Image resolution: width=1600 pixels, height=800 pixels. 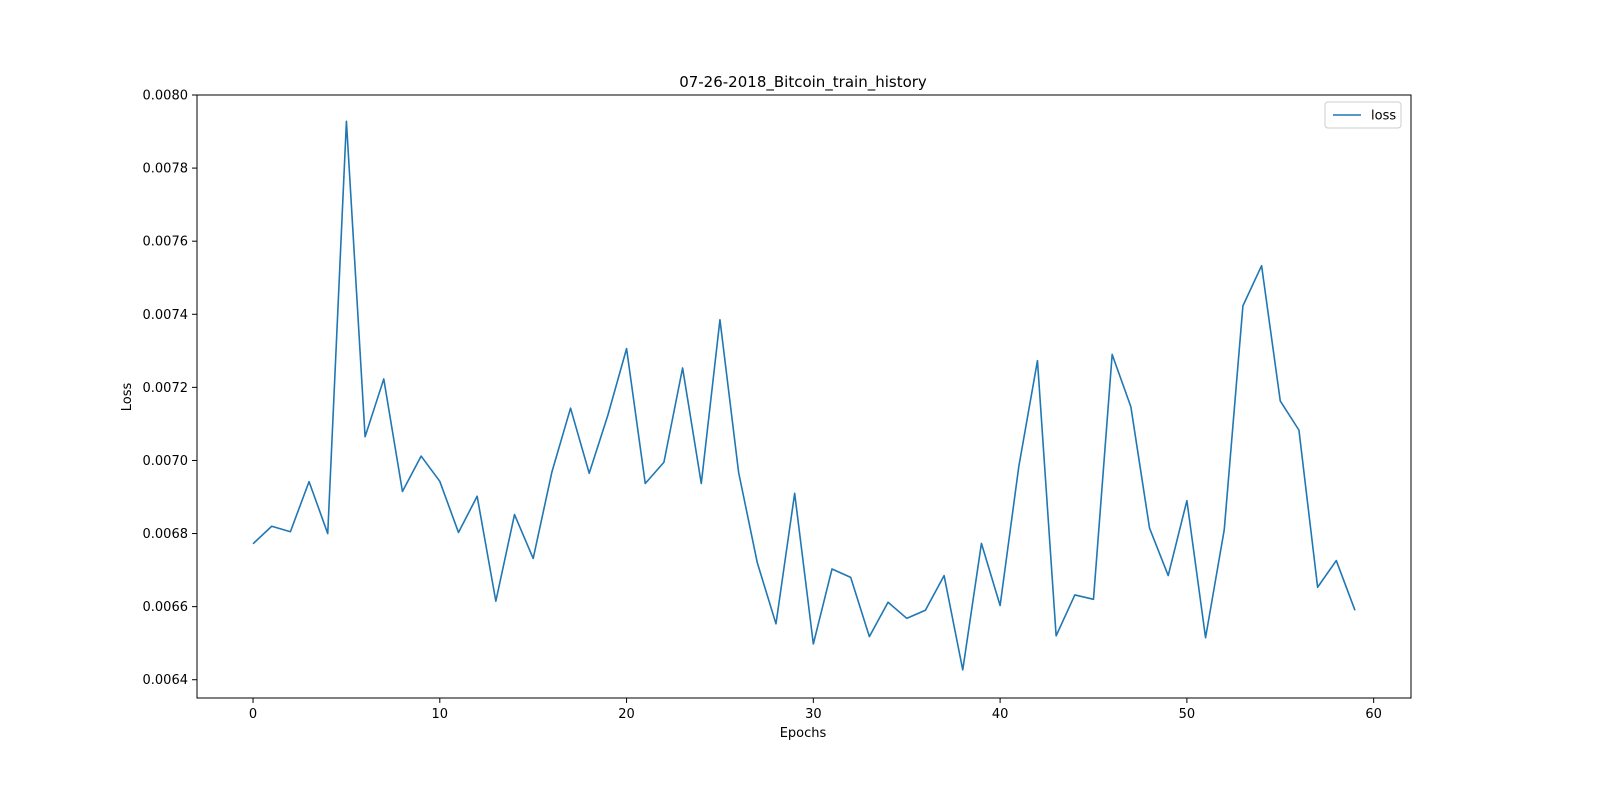 I want to click on legend-label-loss: loss, so click(x=1383, y=116).